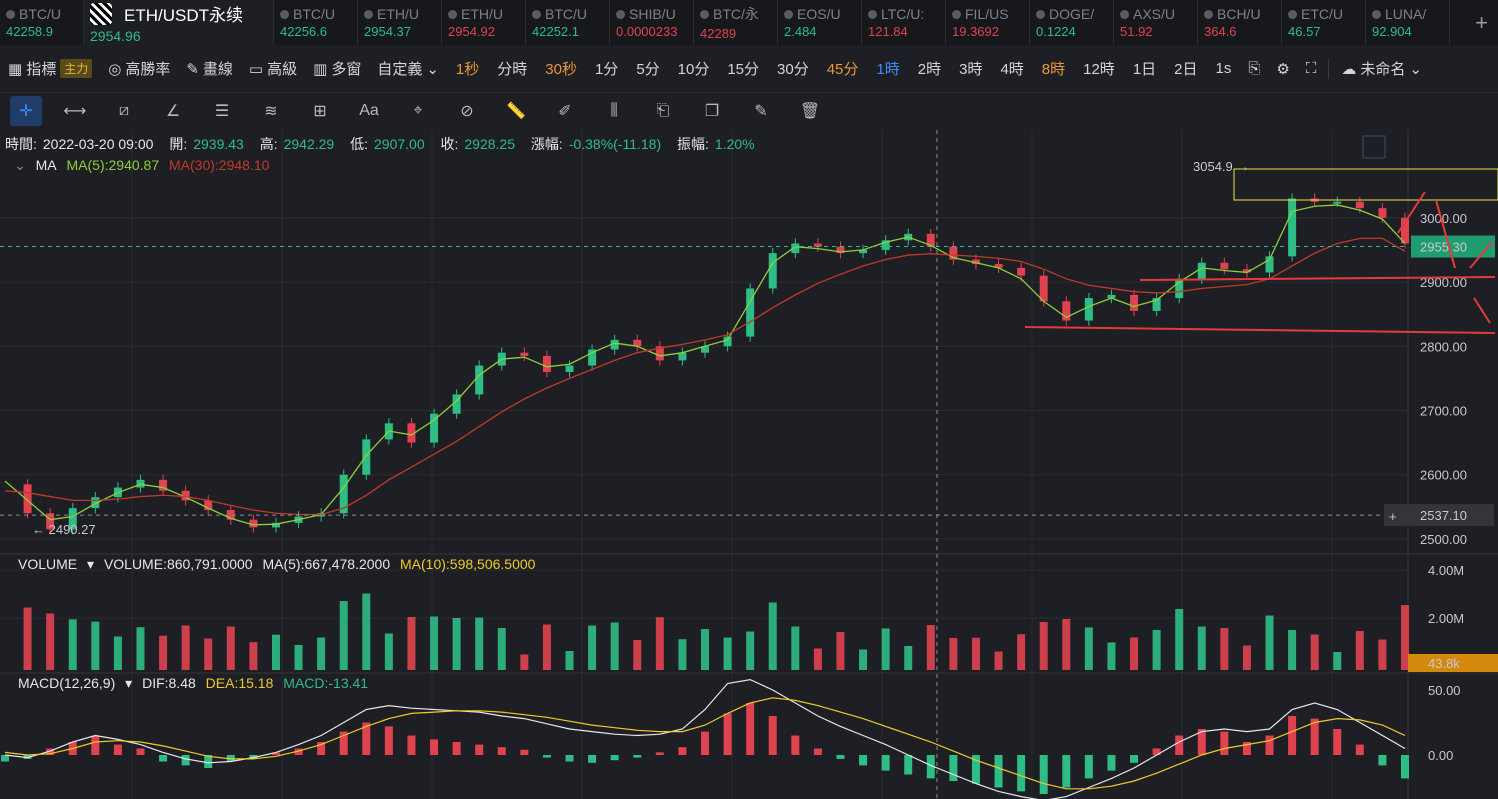 The width and height of the screenshot is (1498, 799). I want to click on interval-tab: 8時, so click(1053, 69).